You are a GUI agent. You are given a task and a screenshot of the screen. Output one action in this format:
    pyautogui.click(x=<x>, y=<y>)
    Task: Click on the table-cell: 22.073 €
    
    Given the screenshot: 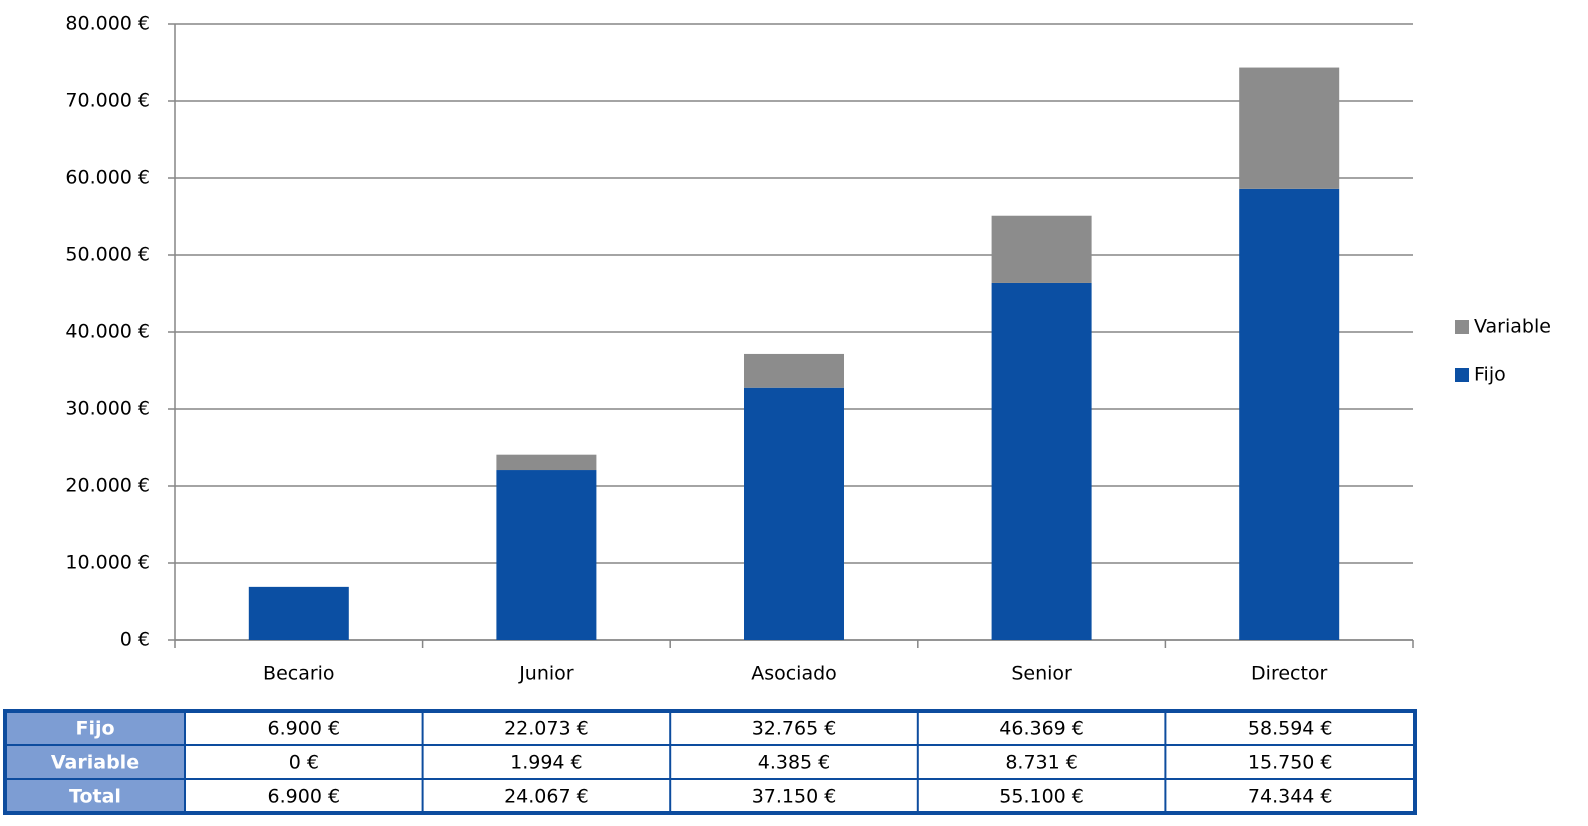 What is the action you would take?
    pyautogui.click(x=546, y=729)
    